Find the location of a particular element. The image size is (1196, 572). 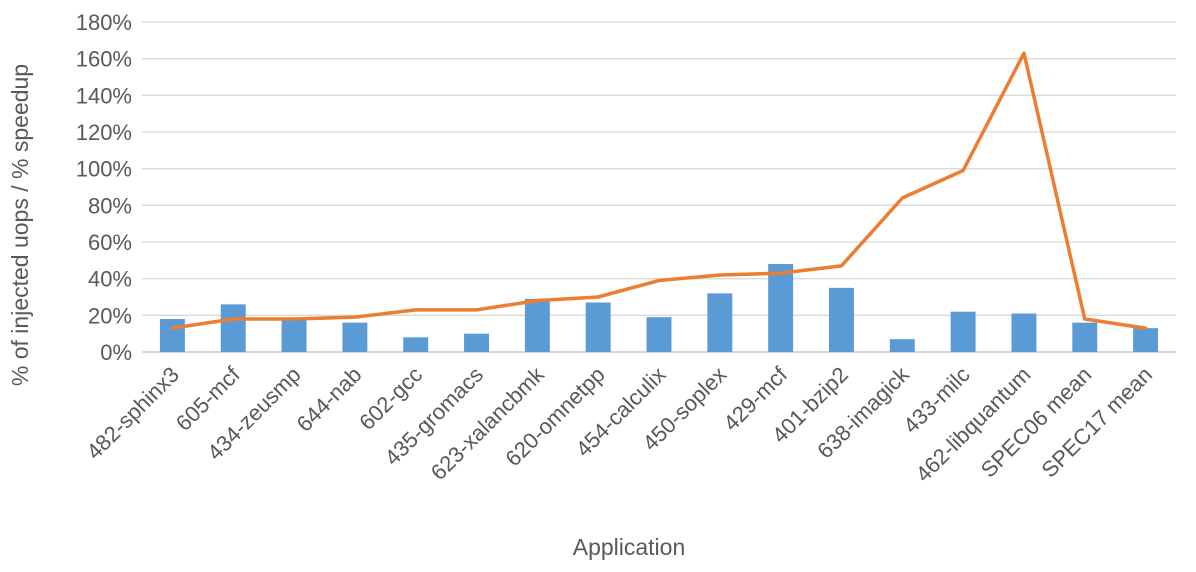

bar-435-gromacs is located at coordinates (476, 342).